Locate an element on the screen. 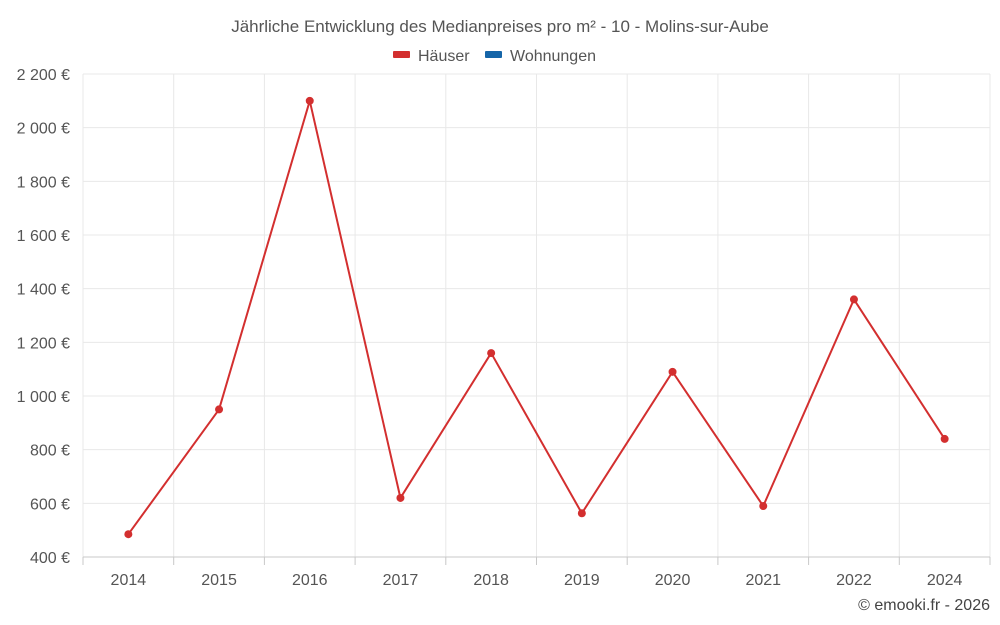 Image resolution: width=1000 pixels, height=625 pixels. legend-swatch-haeuser is located at coordinates (401, 54).